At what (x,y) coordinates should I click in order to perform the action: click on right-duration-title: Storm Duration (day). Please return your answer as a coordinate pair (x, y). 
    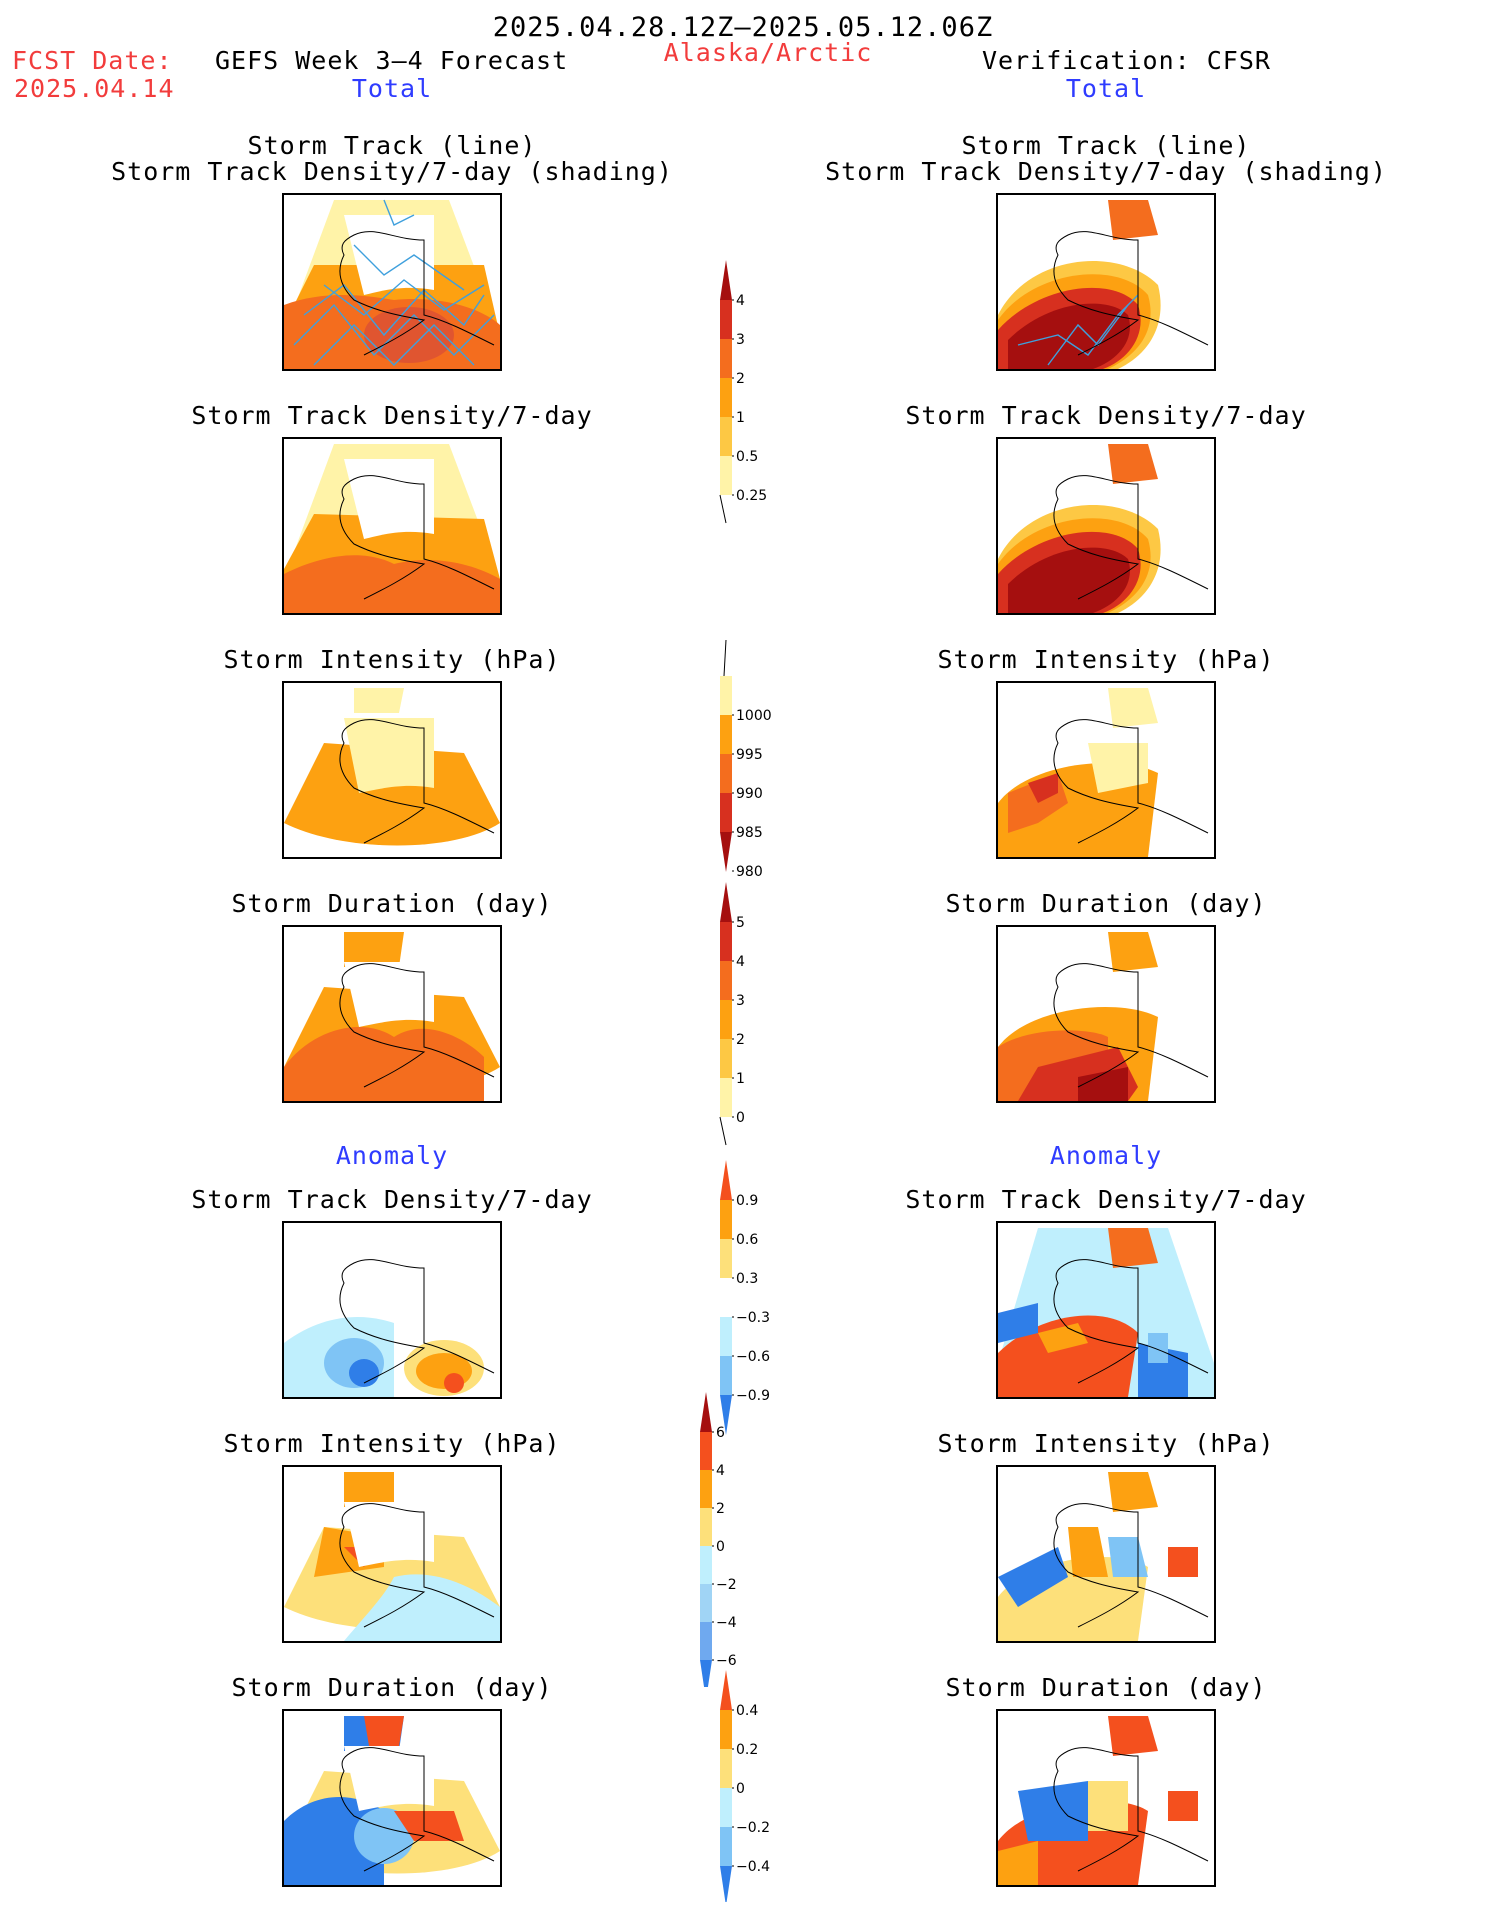
    Looking at the image, I should click on (1106, 903).